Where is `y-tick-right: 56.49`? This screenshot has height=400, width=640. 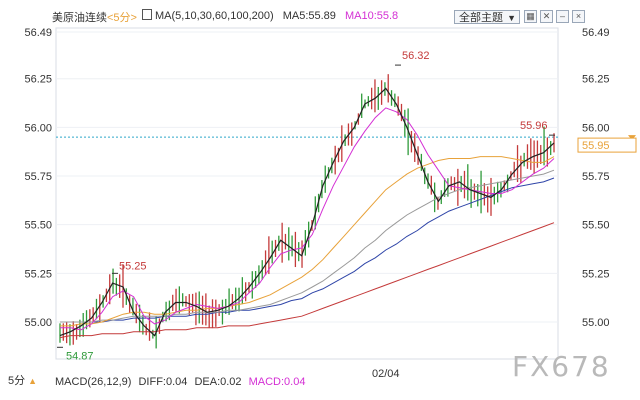
y-tick-right: 56.49 is located at coordinates (596, 33).